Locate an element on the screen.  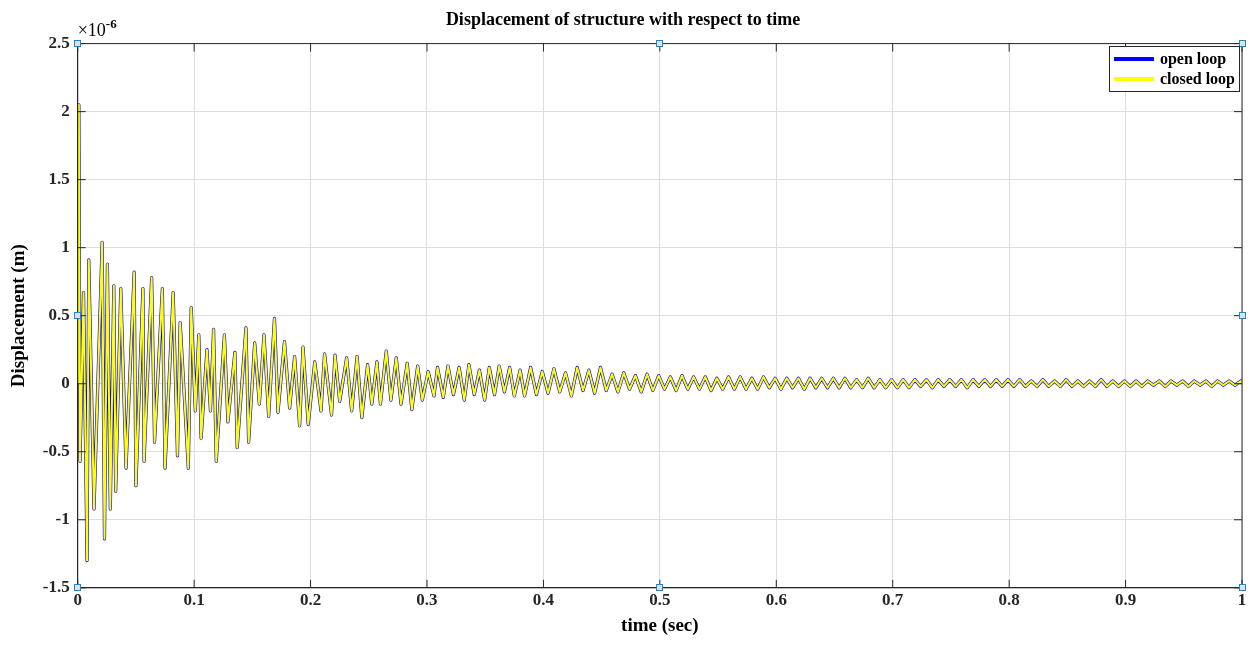
y-tick-label: 1.5 is located at coordinates (59, 179).